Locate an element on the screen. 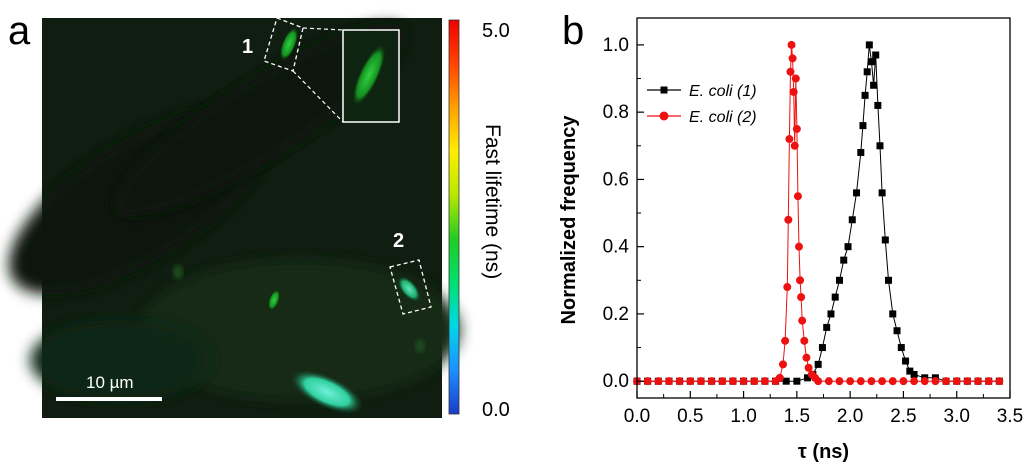 This screenshot has height=467, width=1035. panel-a-letter: a is located at coordinates (19, 31).